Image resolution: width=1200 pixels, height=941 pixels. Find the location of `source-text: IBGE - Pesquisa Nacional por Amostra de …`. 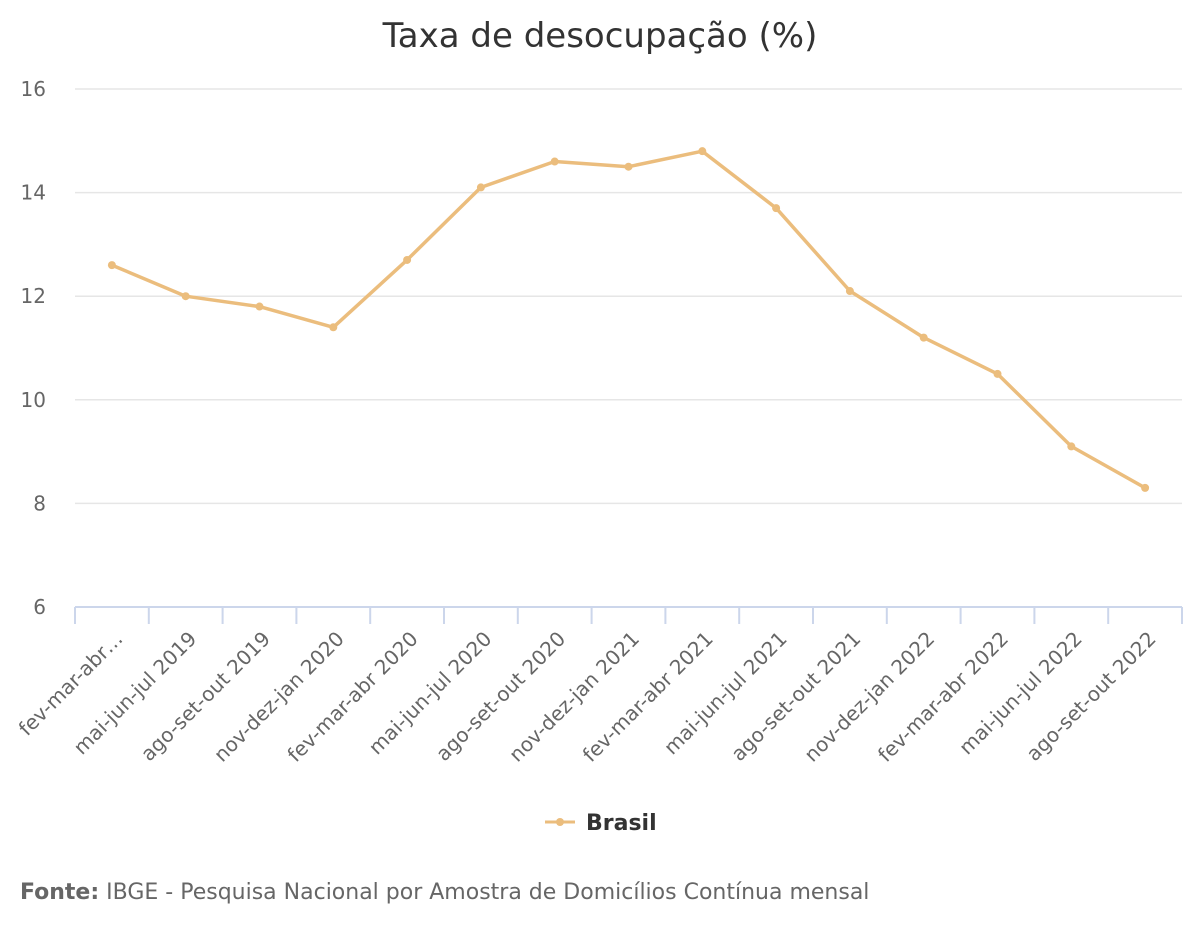

source-text: IBGE - Pesquisa Nacional por Amostra de … is located at coordinates (484, 892).